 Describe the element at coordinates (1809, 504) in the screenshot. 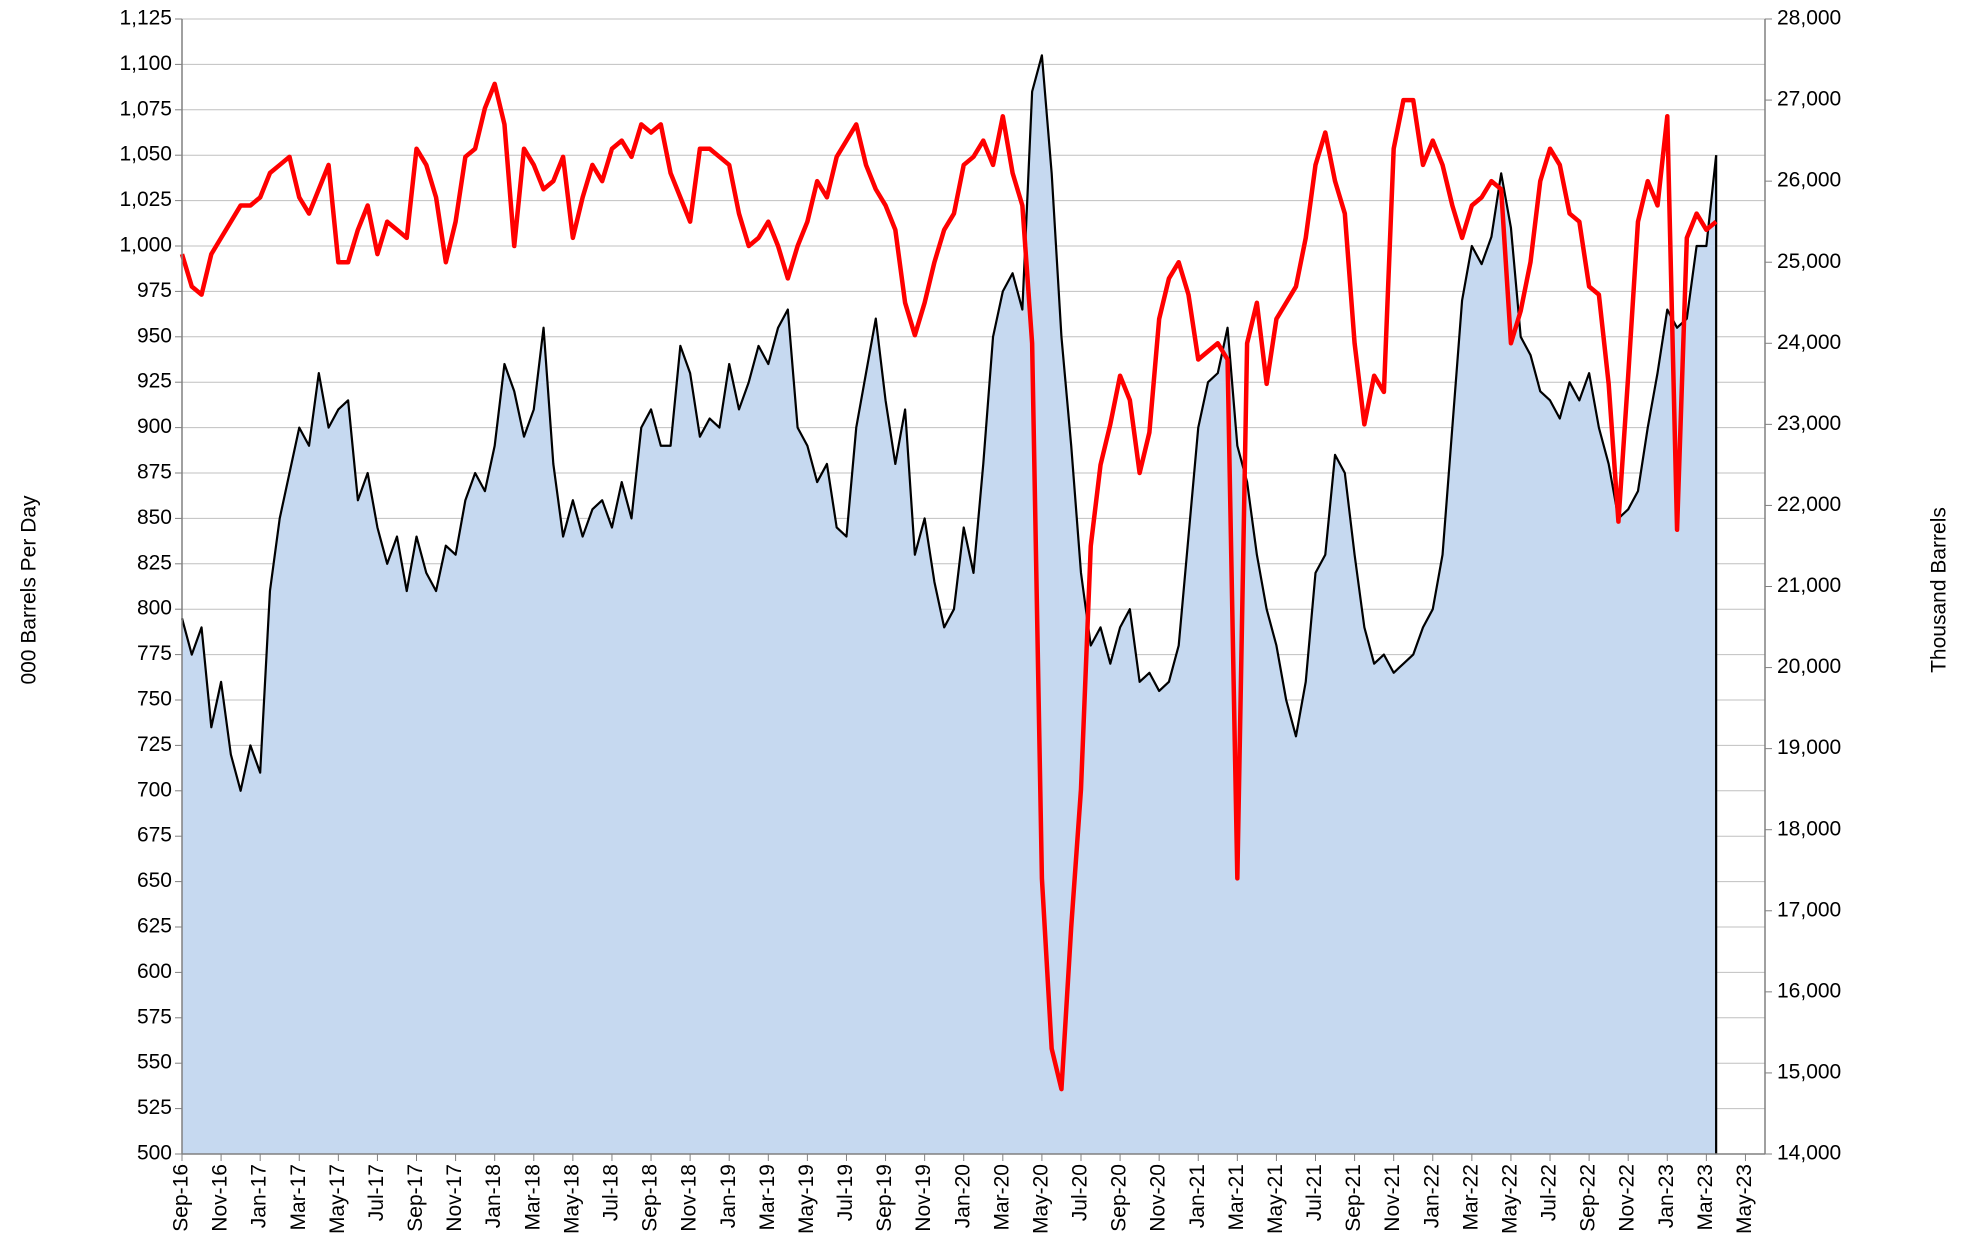

I see `y2-tick-label: 22,000` at that location.